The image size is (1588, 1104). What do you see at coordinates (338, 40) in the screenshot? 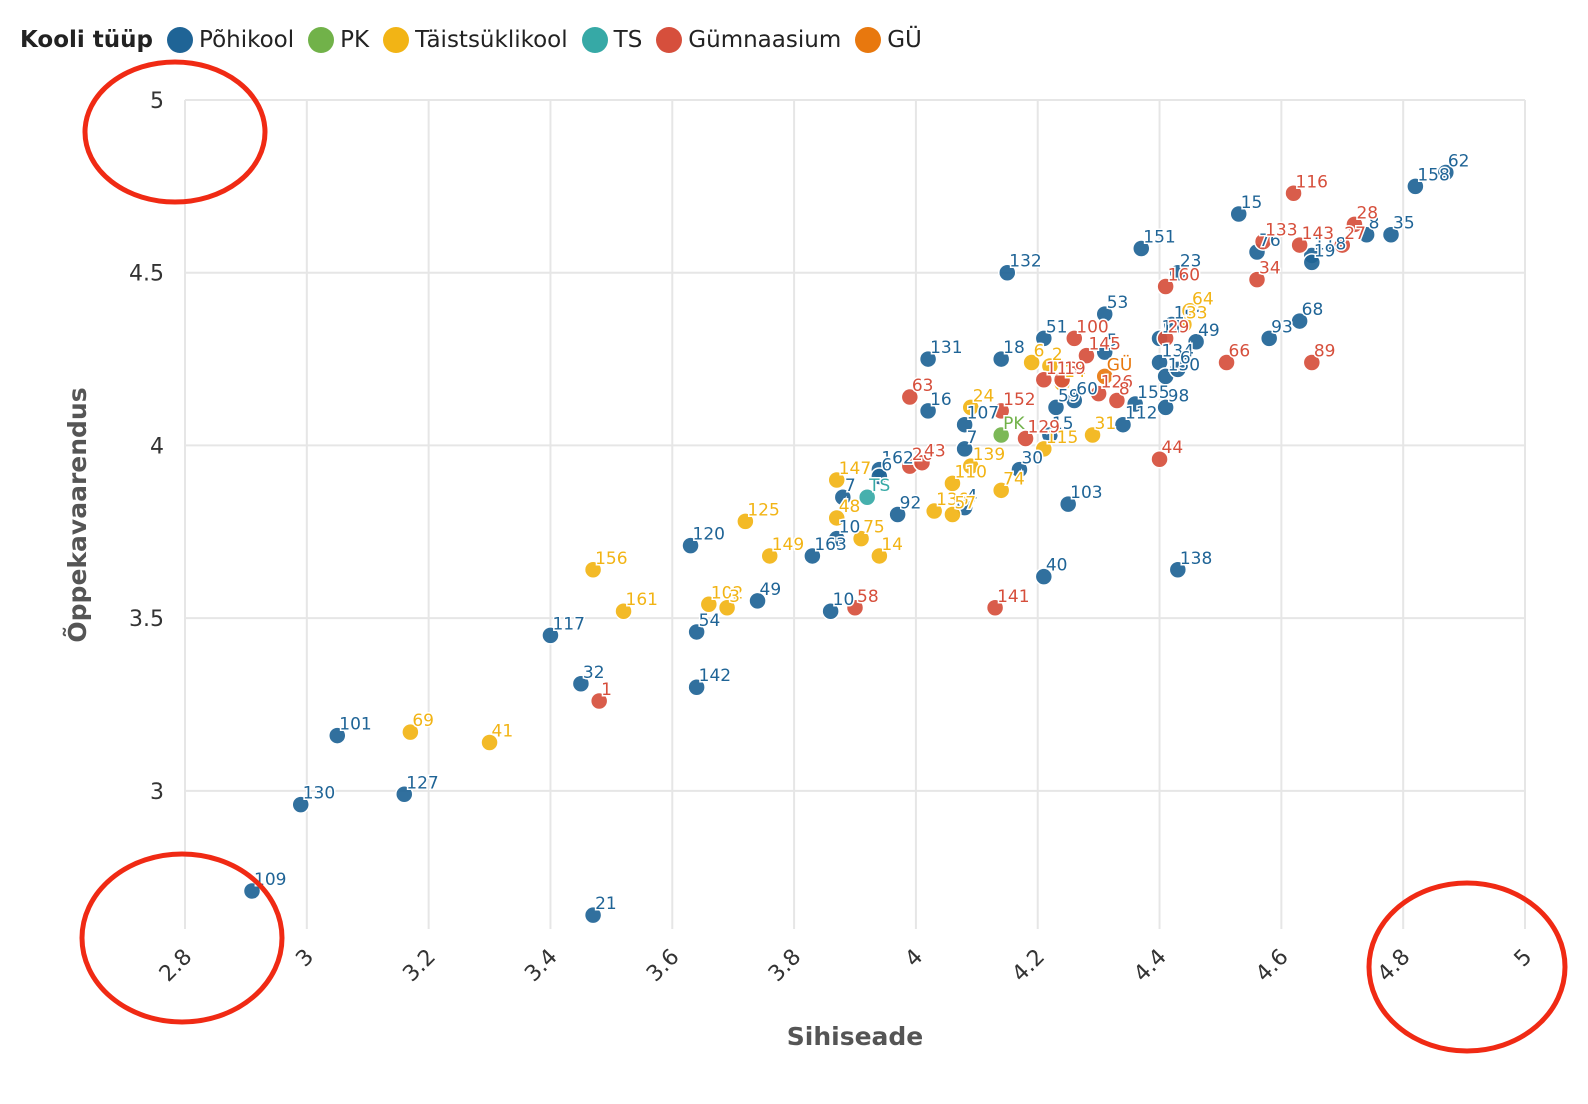
I see `legend-item: PK` at bounding box center [338, 40].